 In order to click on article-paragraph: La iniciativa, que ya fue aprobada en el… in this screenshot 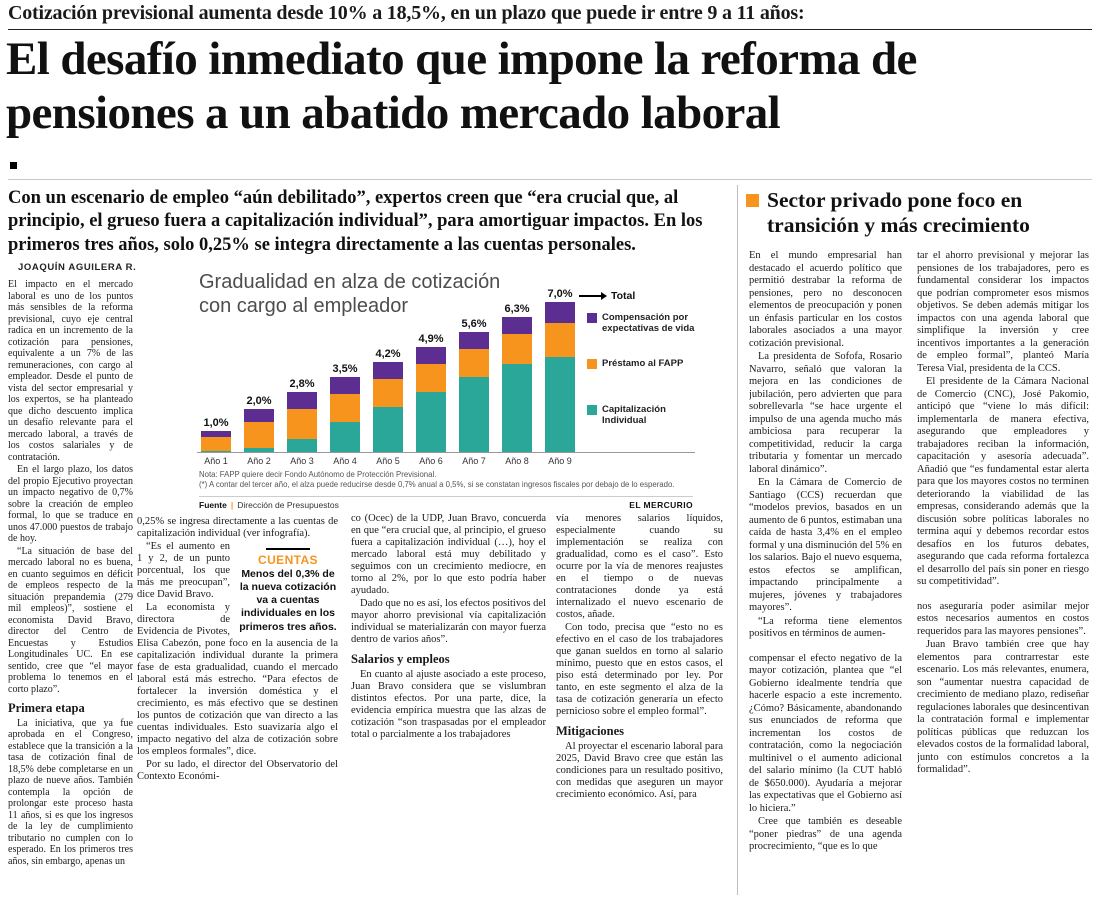, I will do `click(70, 792)`.